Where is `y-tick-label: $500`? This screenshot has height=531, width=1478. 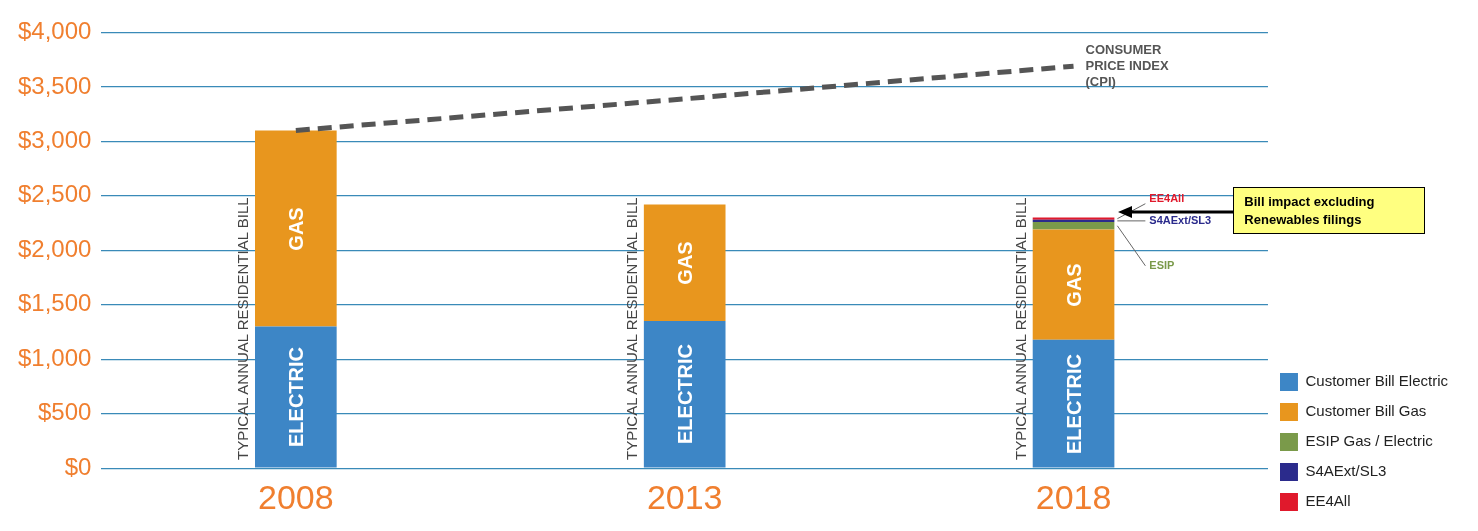
y-tick-label: $500 is located at coordinates (65, 412).